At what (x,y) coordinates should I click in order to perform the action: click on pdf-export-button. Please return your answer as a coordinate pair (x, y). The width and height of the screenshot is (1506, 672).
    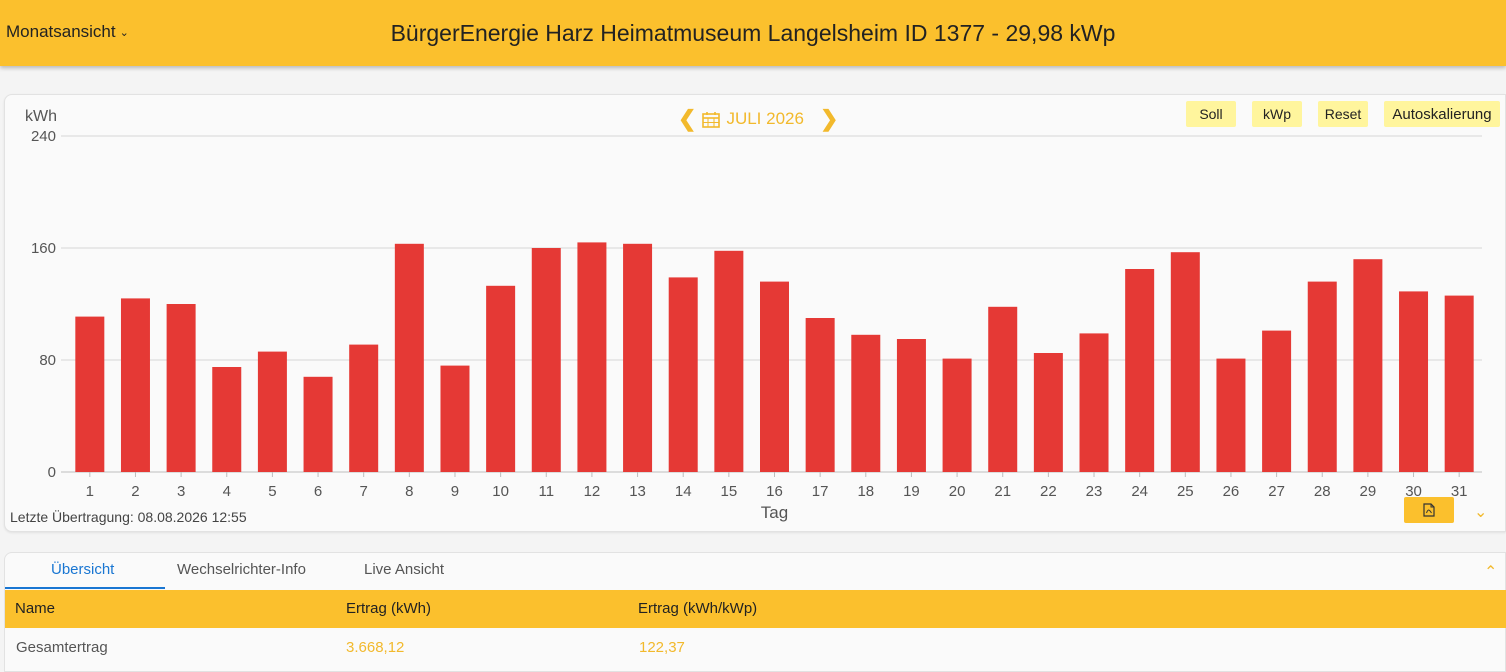
    Looking at the image, I should click on (1429, 510).